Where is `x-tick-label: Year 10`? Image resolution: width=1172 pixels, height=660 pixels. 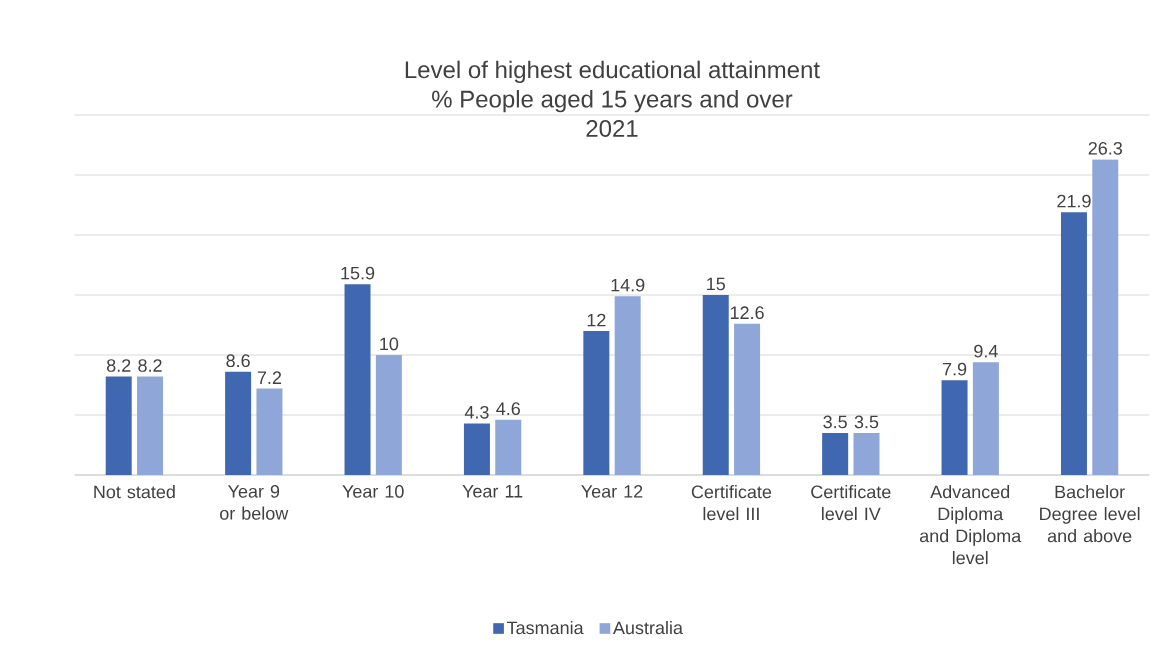
x-tick-label: Year 10 is located at coordinates (373, 491).